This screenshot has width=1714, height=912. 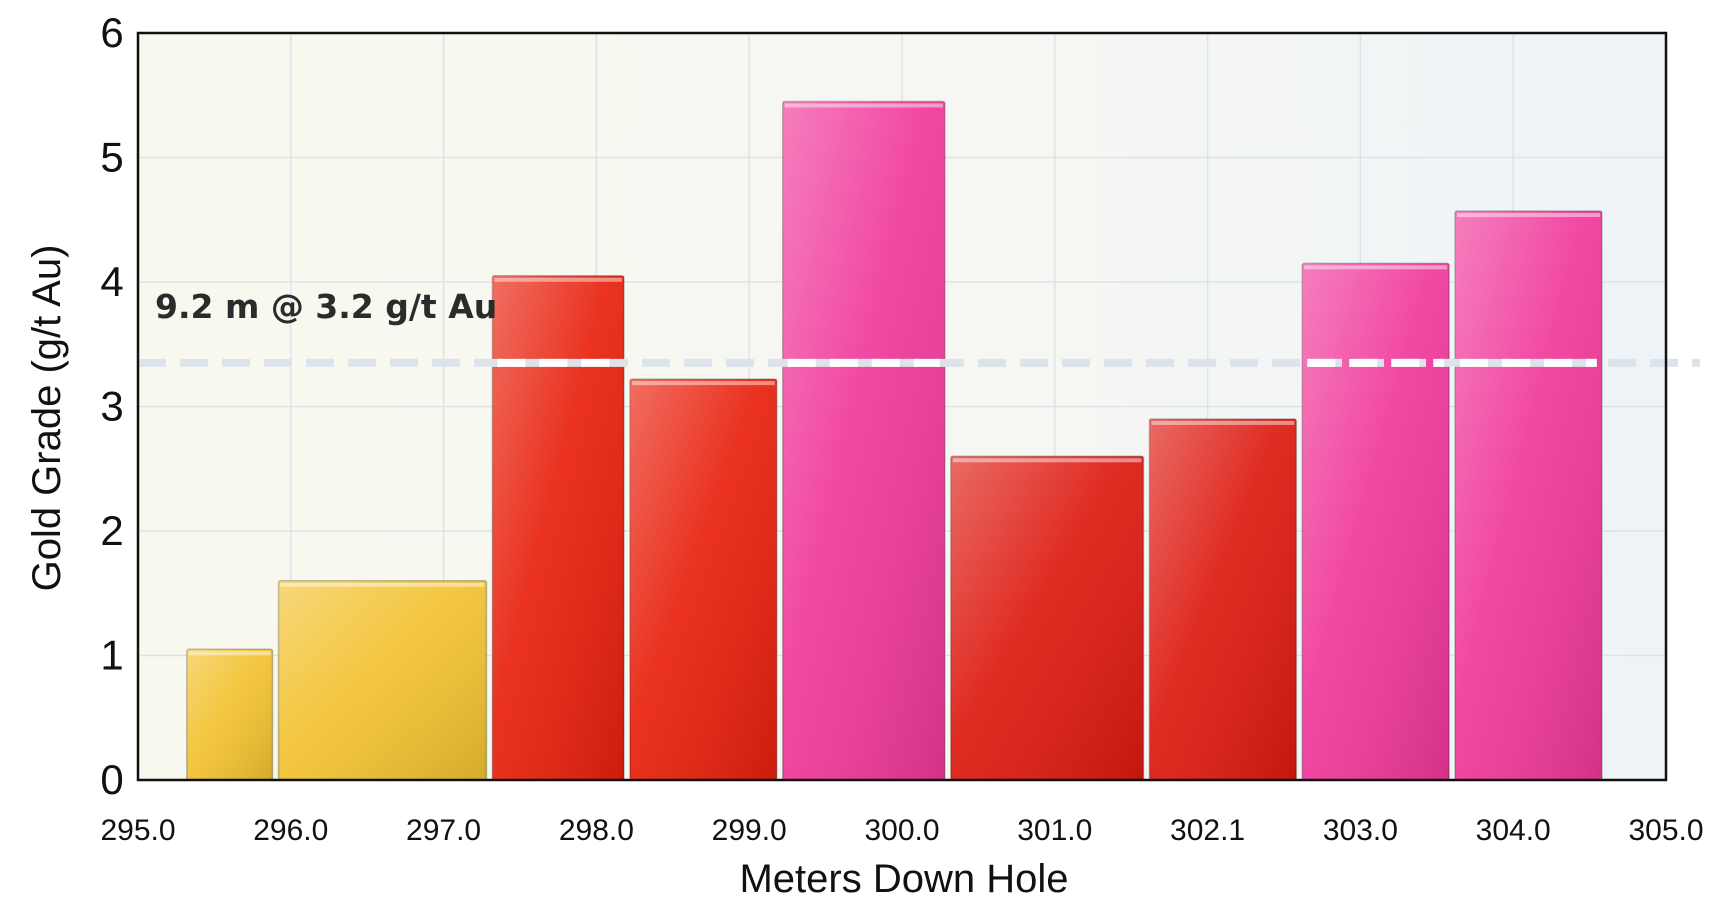 I want to click on x-tick-label: 298.0, so click(x=596, y=830).